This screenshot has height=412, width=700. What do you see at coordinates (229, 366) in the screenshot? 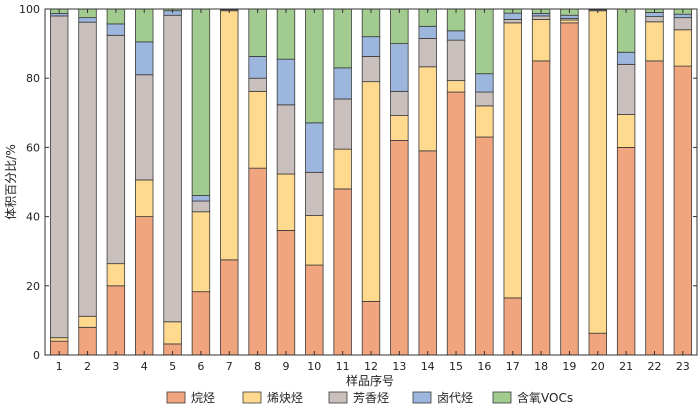
I see `x-tick-label: 7` at bounding box center [229, 366].